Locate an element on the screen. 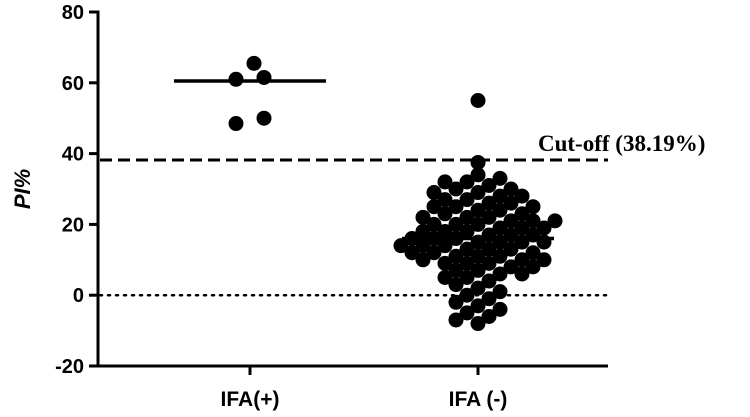 The height and width of the screenshot is (417, 750). x-tick-label: IFA (-) is located at coordinates (478, 399).